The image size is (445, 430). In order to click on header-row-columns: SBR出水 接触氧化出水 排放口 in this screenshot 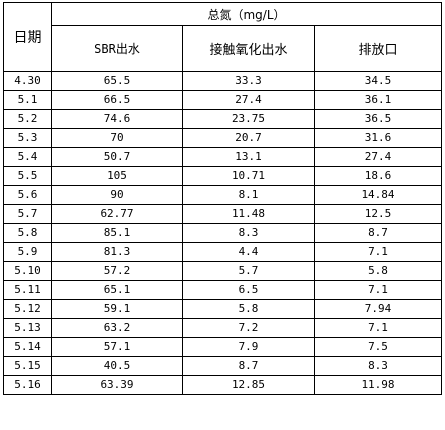, I will do `click(223, 48)`.